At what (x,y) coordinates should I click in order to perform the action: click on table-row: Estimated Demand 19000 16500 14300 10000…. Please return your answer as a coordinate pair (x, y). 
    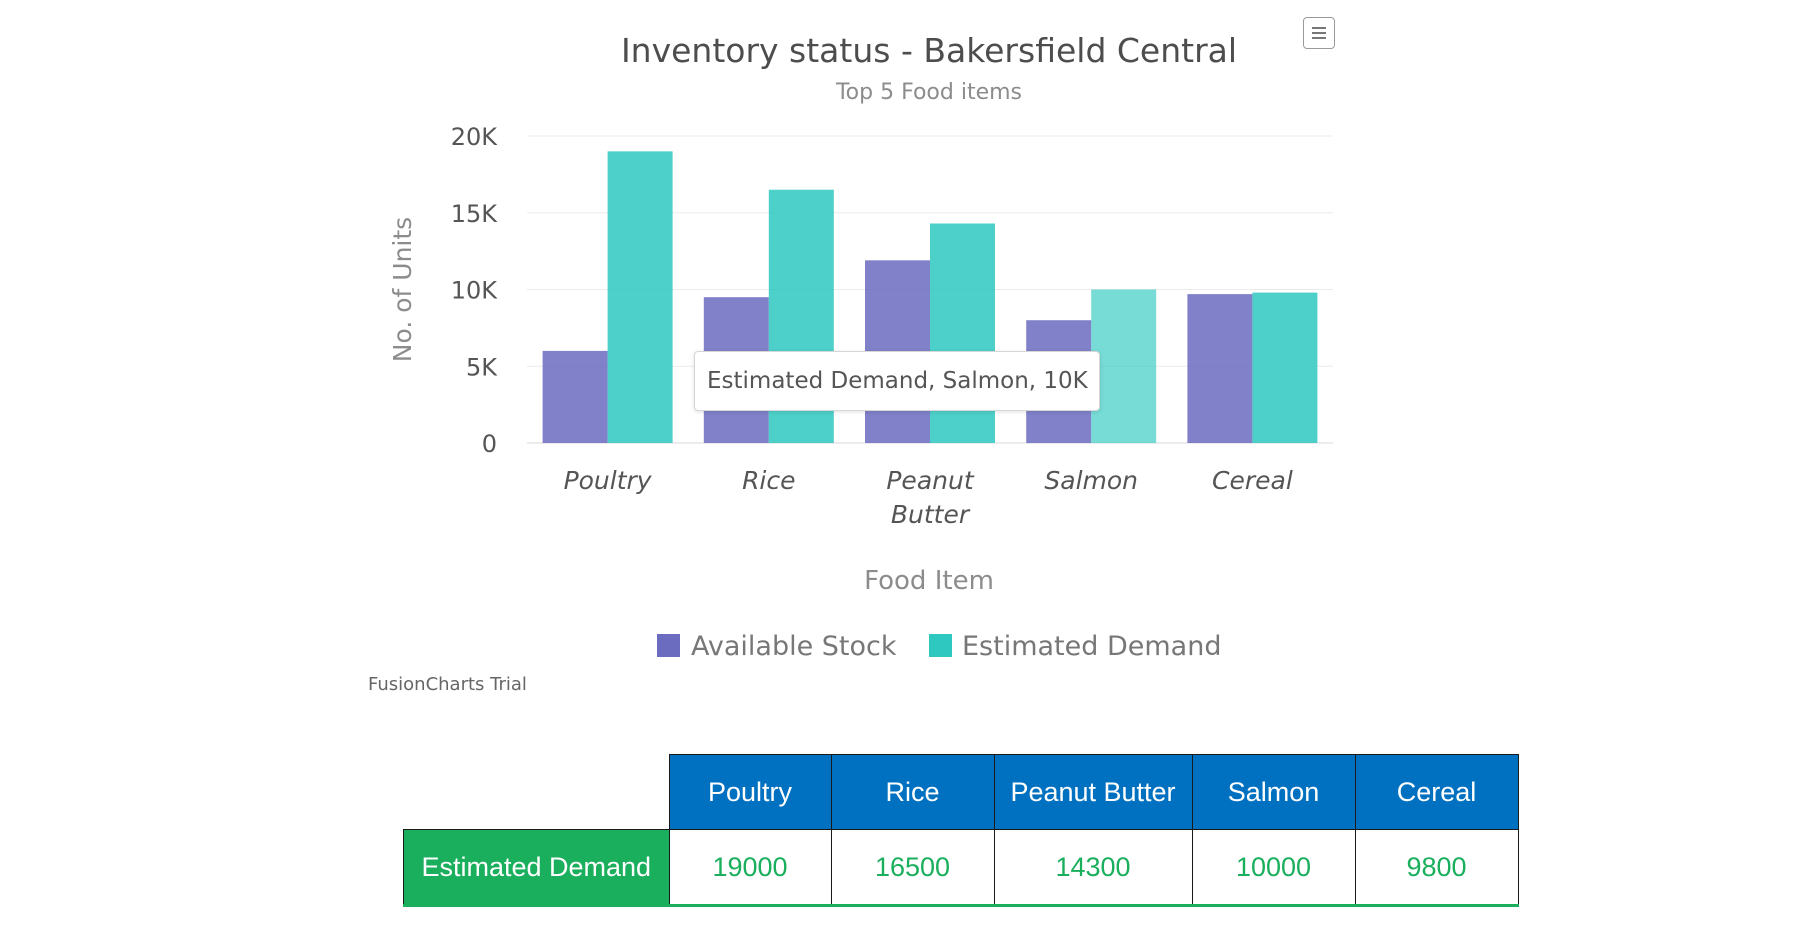
    Looking at the image, I should click on (961, 868).